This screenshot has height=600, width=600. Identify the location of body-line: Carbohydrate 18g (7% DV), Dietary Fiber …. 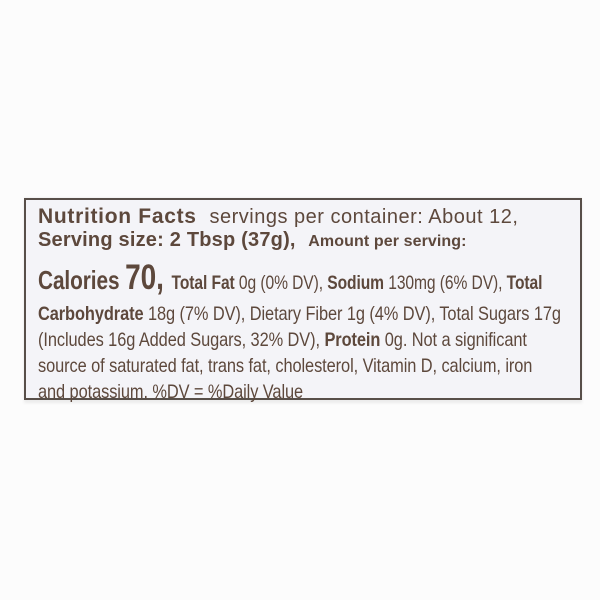
(299, 314).